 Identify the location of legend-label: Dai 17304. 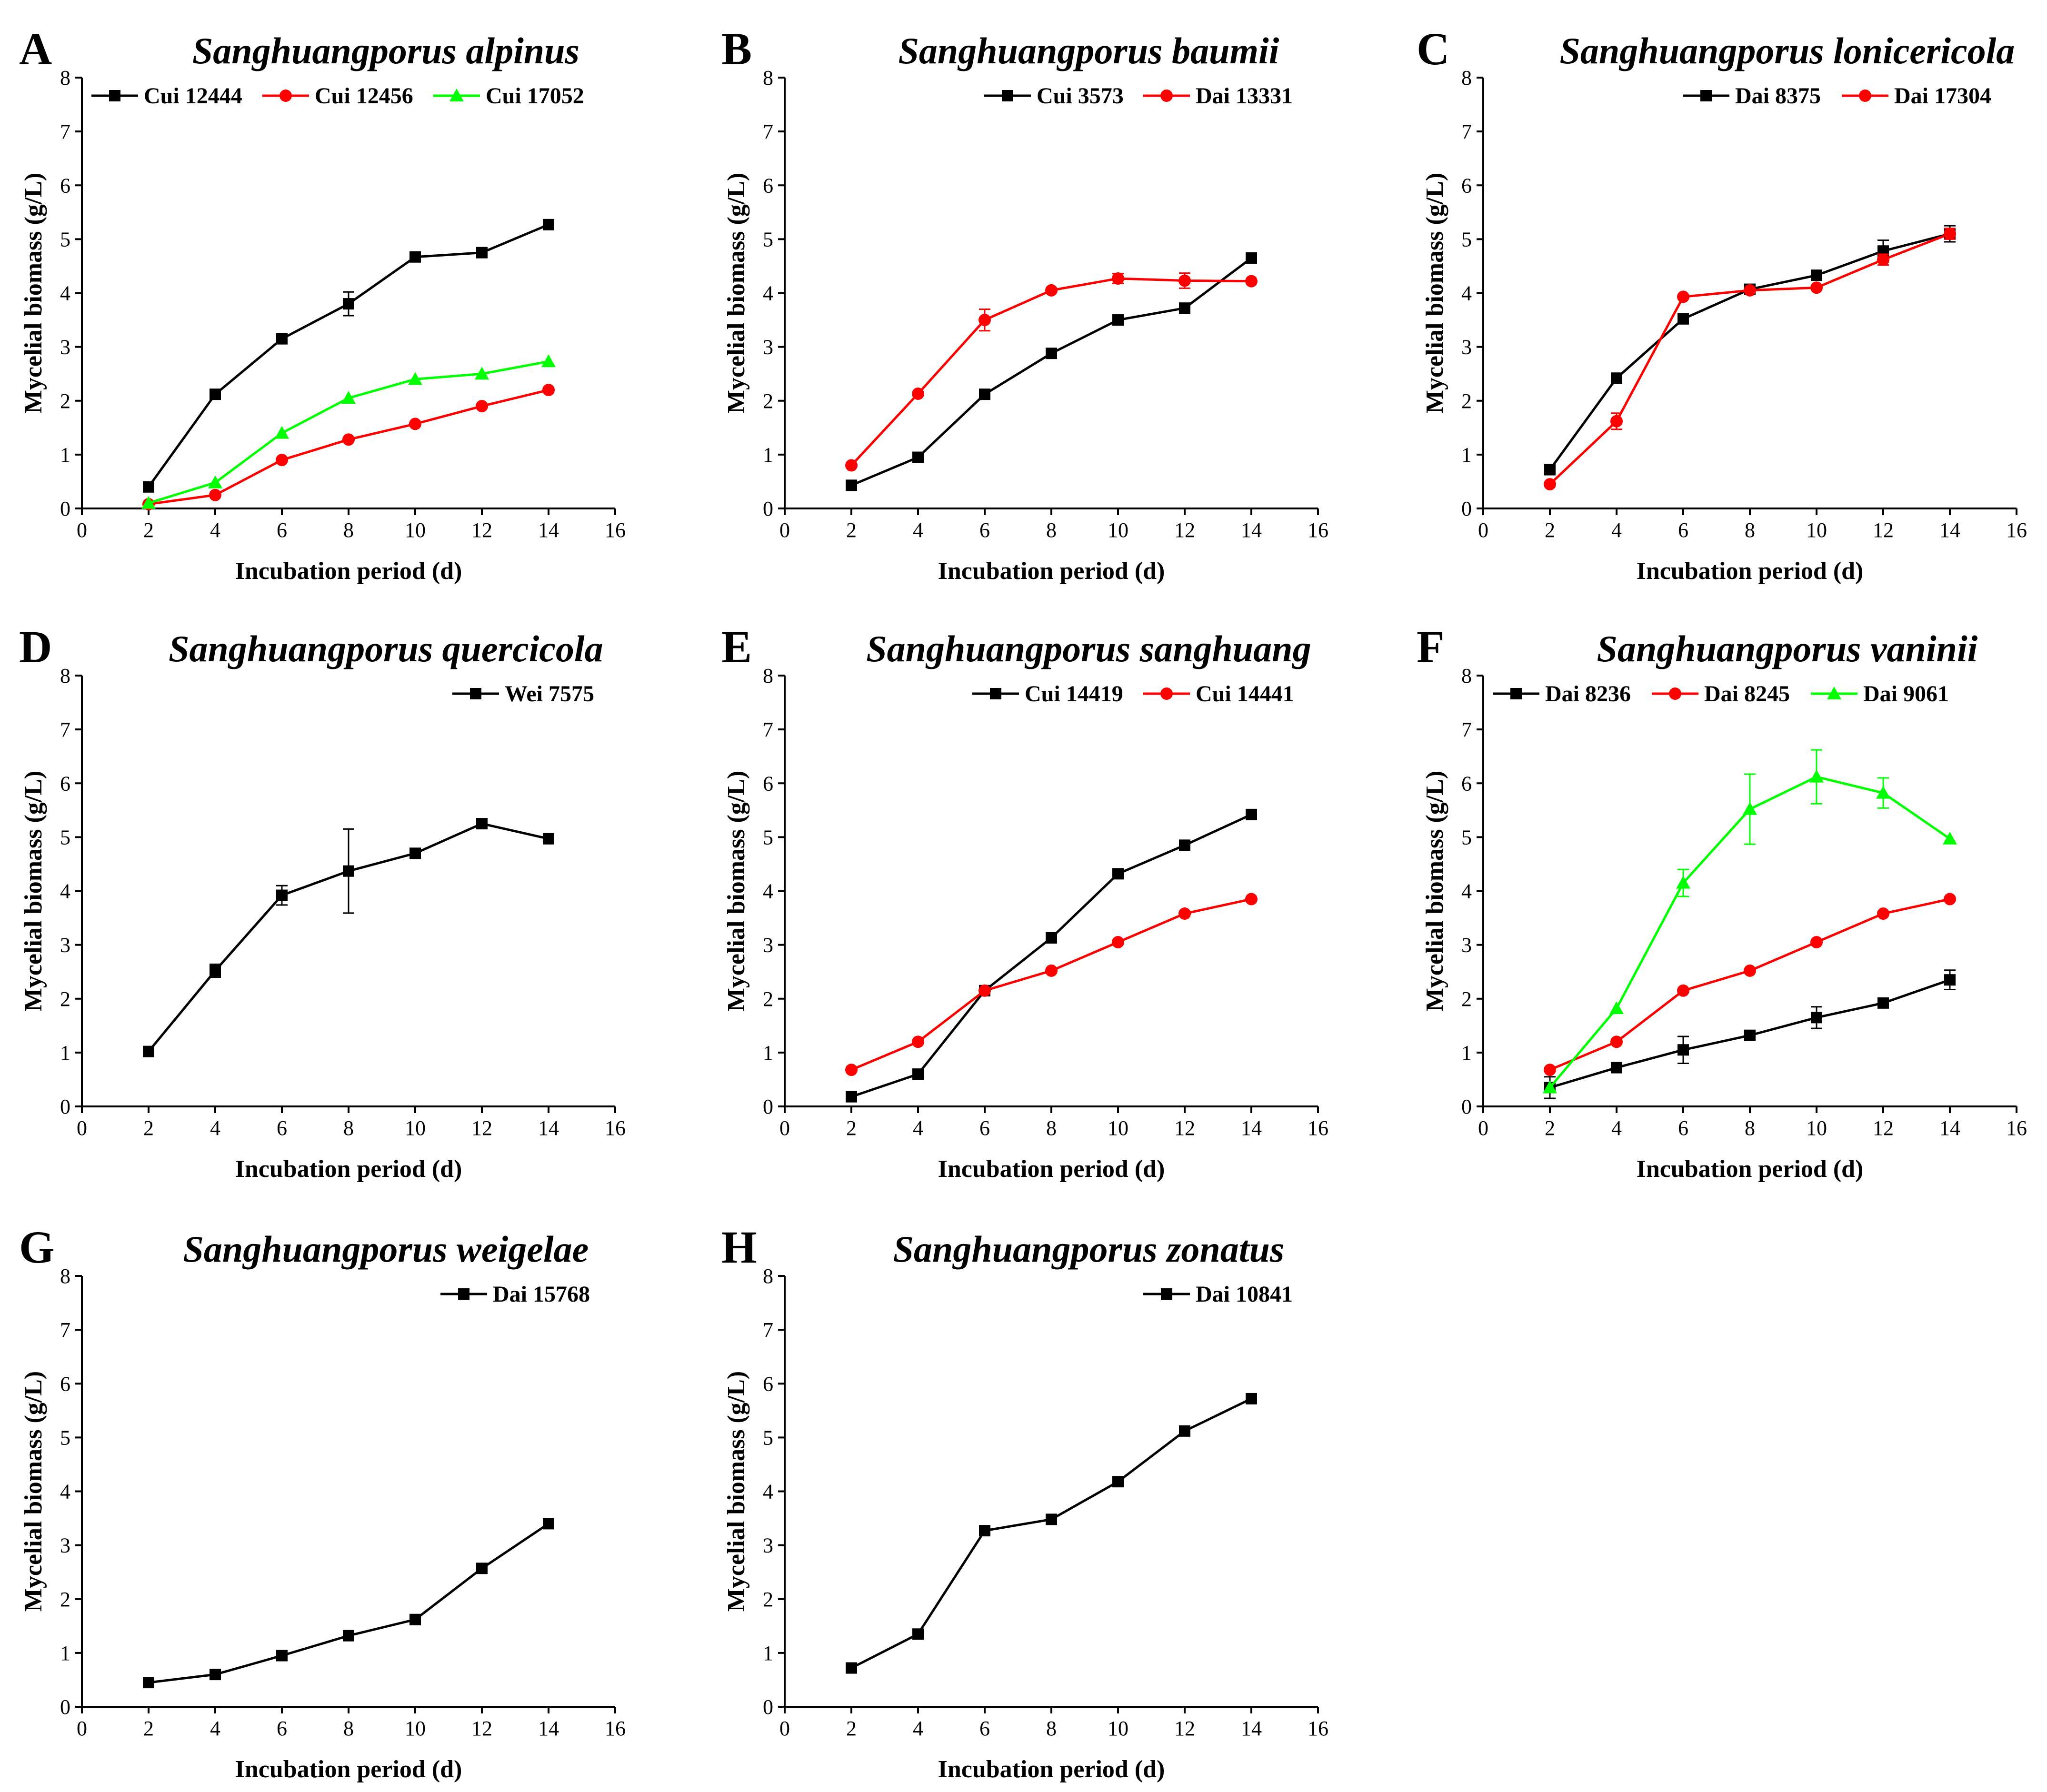
(1942, 96).